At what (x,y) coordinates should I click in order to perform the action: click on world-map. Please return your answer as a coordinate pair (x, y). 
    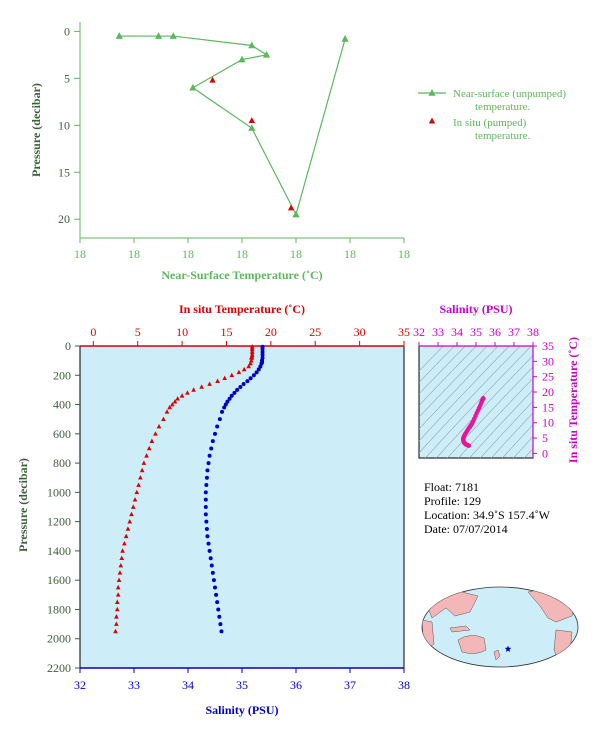
    Looking at the image, I should click on (500, 627).